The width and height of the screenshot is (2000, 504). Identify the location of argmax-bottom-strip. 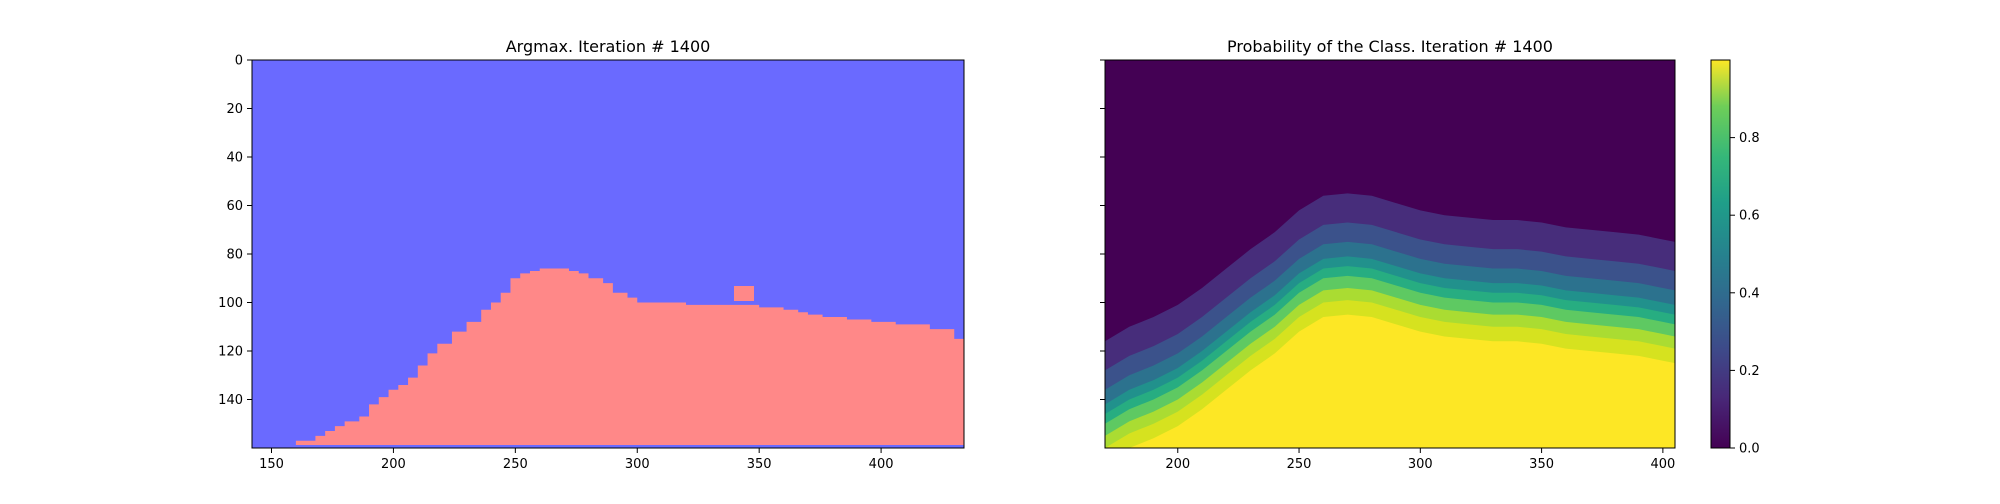
(608, 446).